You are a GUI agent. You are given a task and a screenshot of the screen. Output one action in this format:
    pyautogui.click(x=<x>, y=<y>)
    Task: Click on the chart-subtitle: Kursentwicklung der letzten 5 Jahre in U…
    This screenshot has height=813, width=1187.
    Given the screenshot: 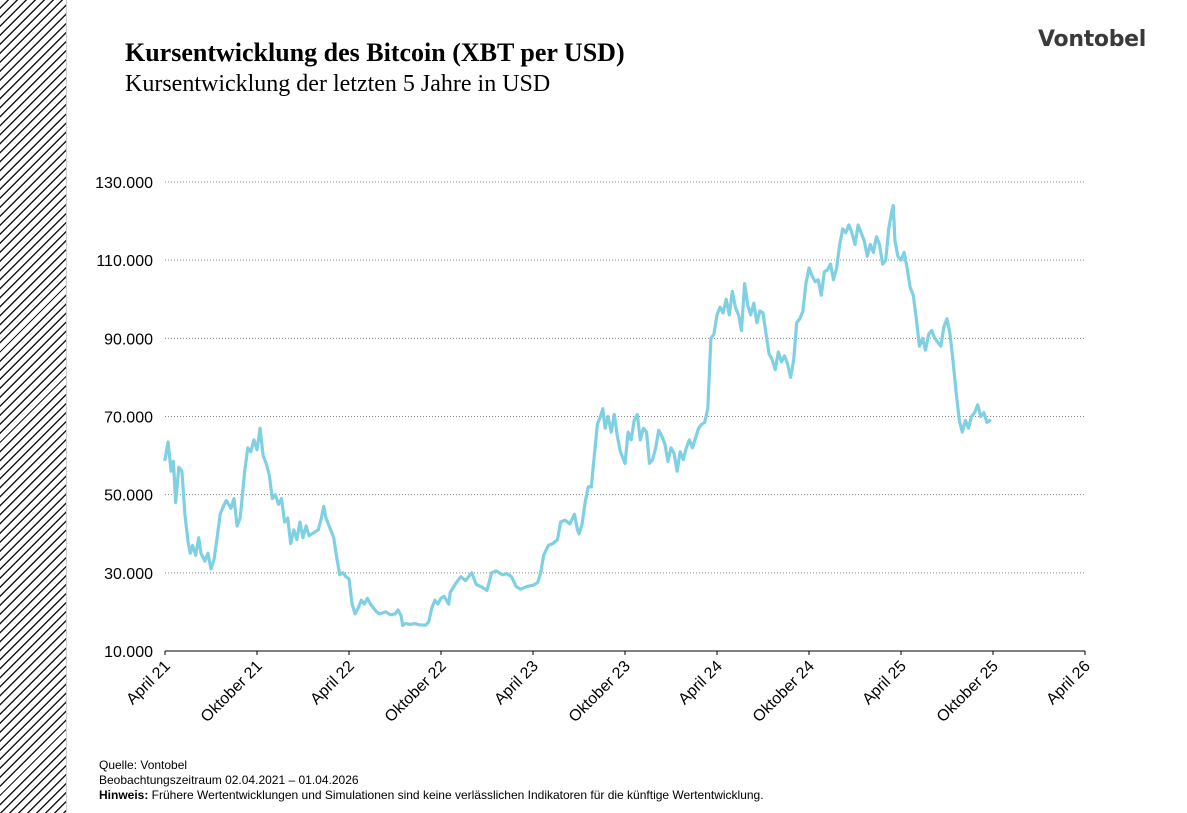 What is the action you would take?
    pyautogui.click(x=338, y=84)
    